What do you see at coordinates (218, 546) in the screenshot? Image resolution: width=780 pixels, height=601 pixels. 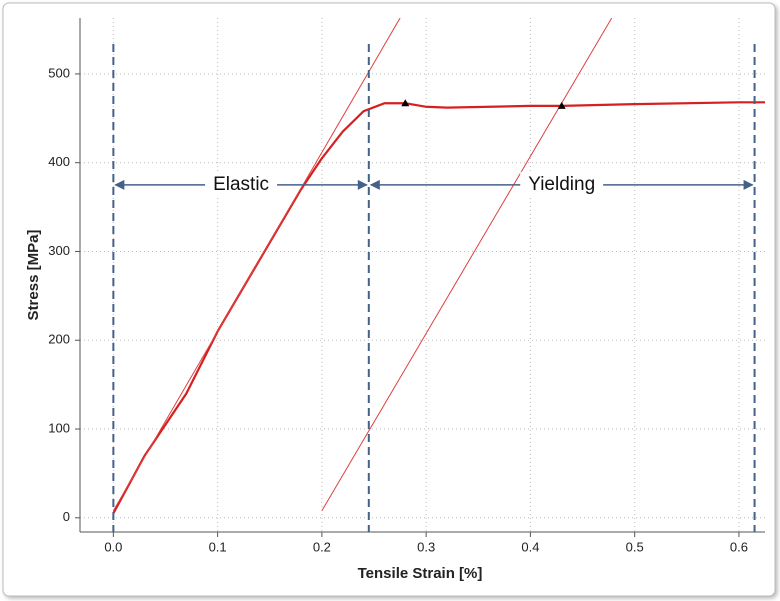 I see `x-tick-label: 0.1` at bounding box center [218, 546].